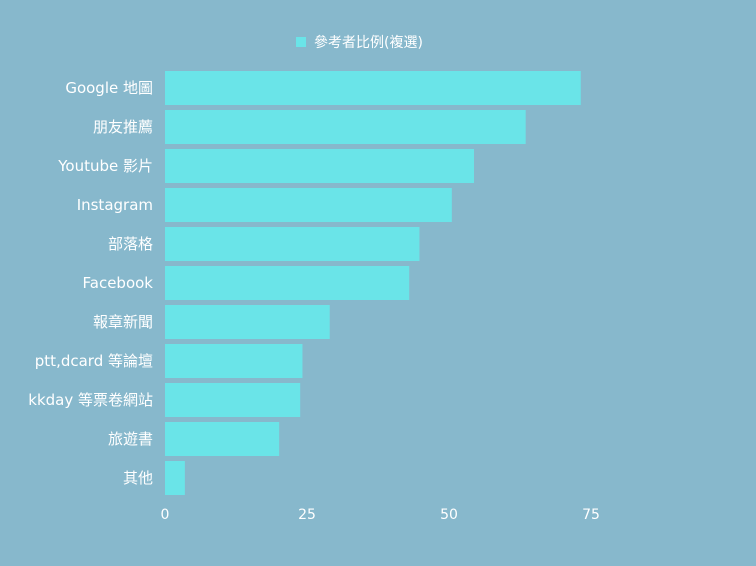  Describe the element at coordinates (591, 515) in the screenshot. I see `x-tick-label-3: 75` at that location.